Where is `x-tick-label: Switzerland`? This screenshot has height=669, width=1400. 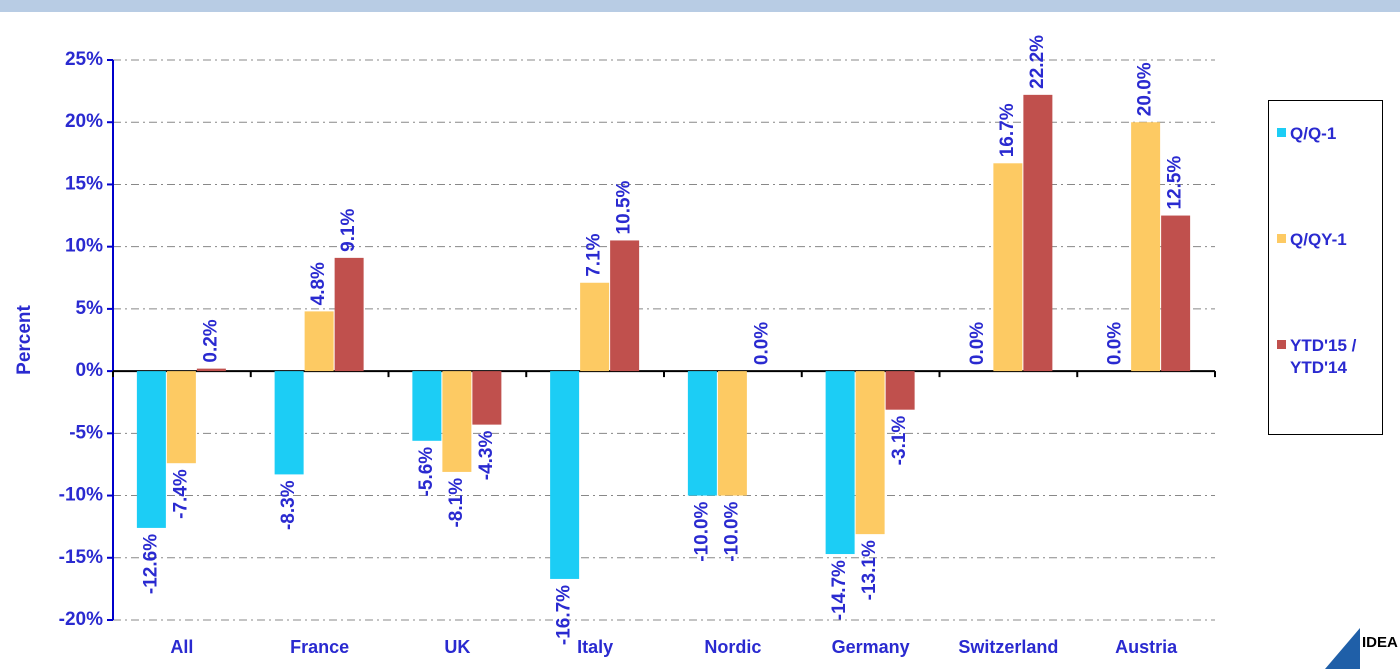 x-tick-label: Switzerland is located at coordinates (1008, 647).